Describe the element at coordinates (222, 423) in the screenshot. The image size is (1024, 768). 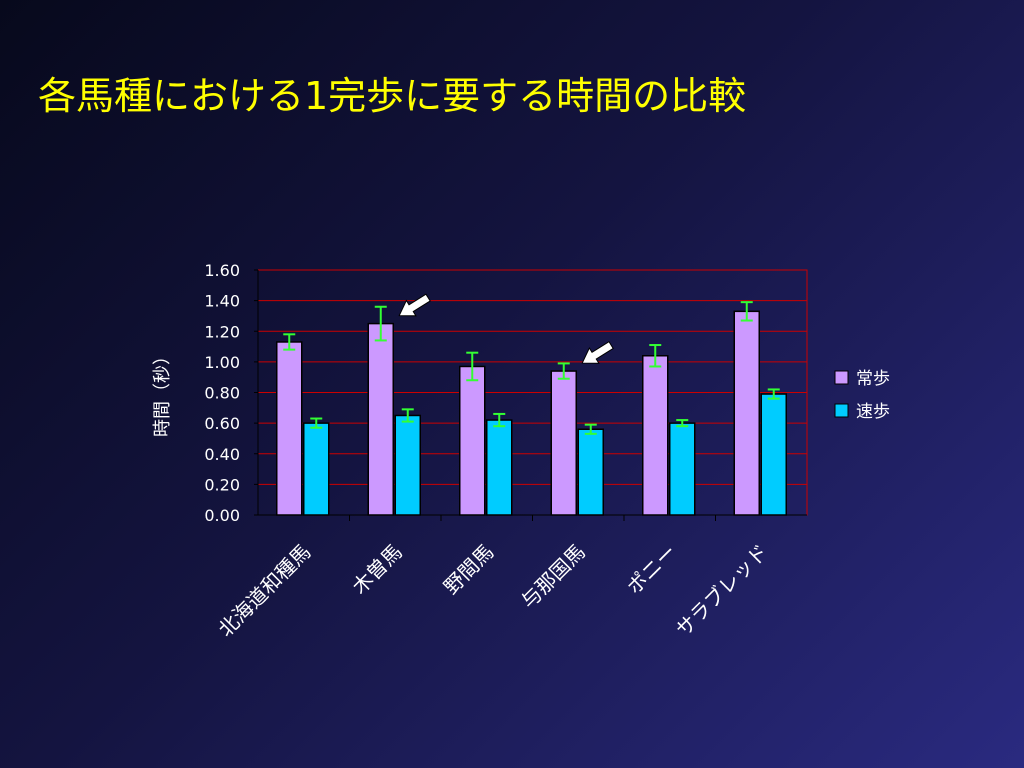
I see `y-tick-label: 0.60` at that location.